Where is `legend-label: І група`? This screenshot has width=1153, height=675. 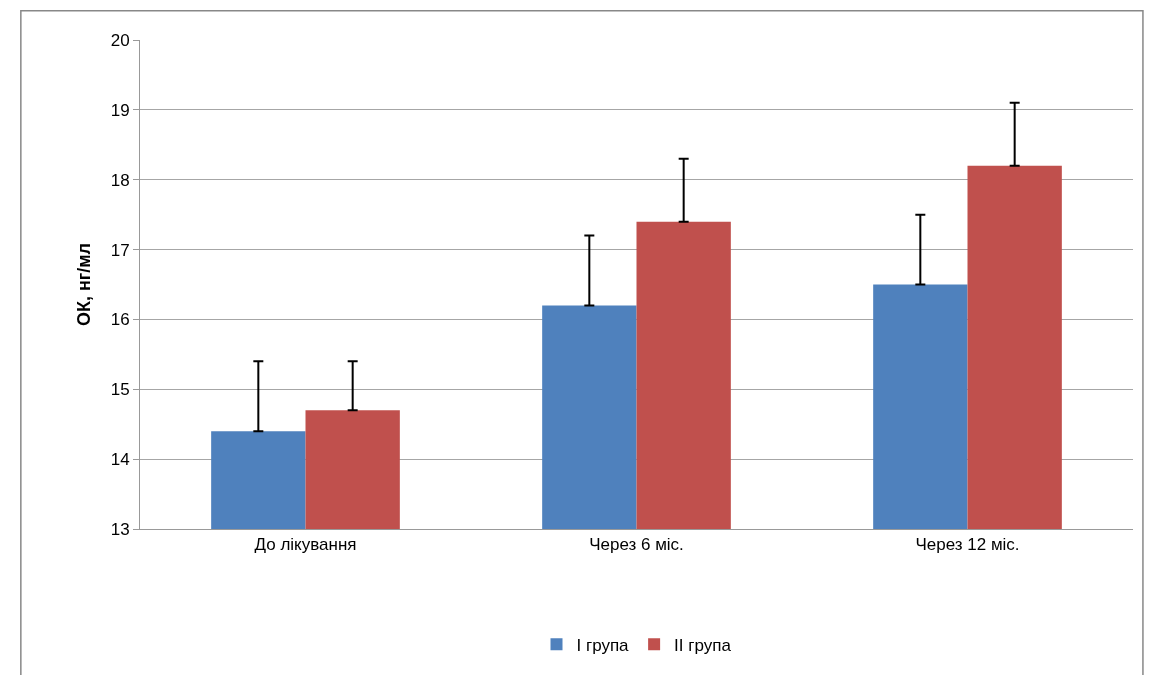 legend-label: І група is located at coordinates (603, 645).